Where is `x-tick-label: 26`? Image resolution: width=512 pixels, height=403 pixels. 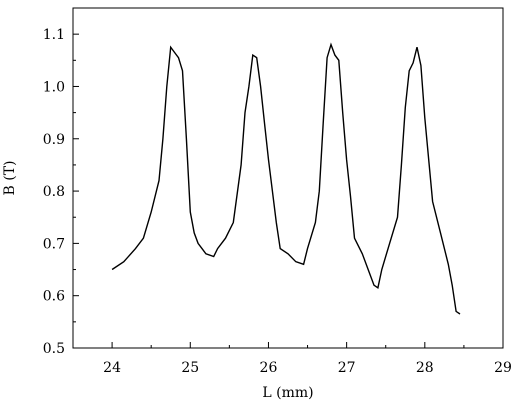 x-tick-label: 26 is located at coordinates (269, 368).